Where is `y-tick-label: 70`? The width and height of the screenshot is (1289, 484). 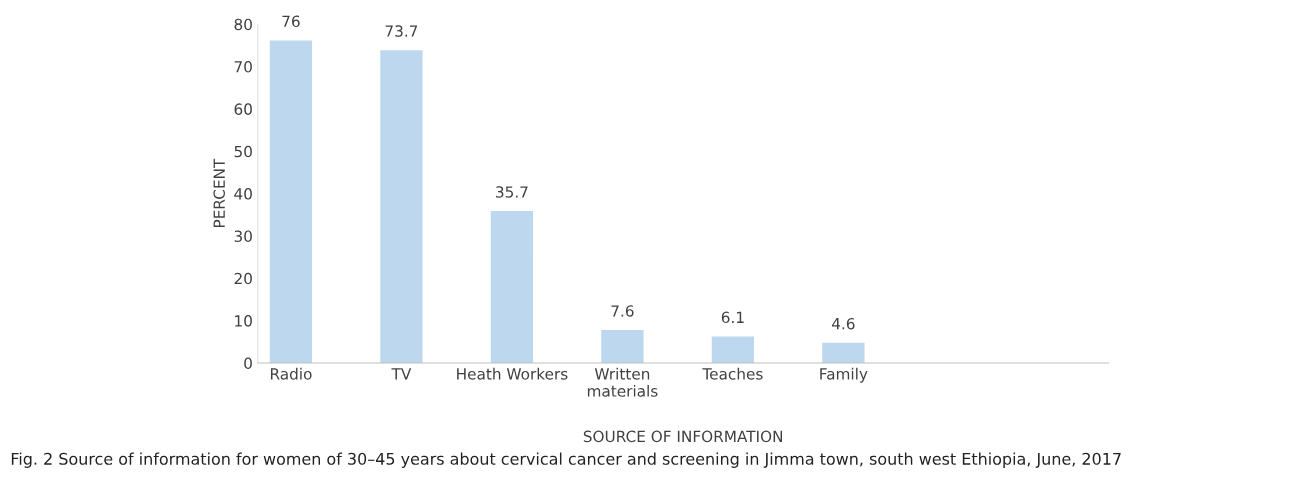
y-tick-label: 70 is located at coordinates (243, 67).